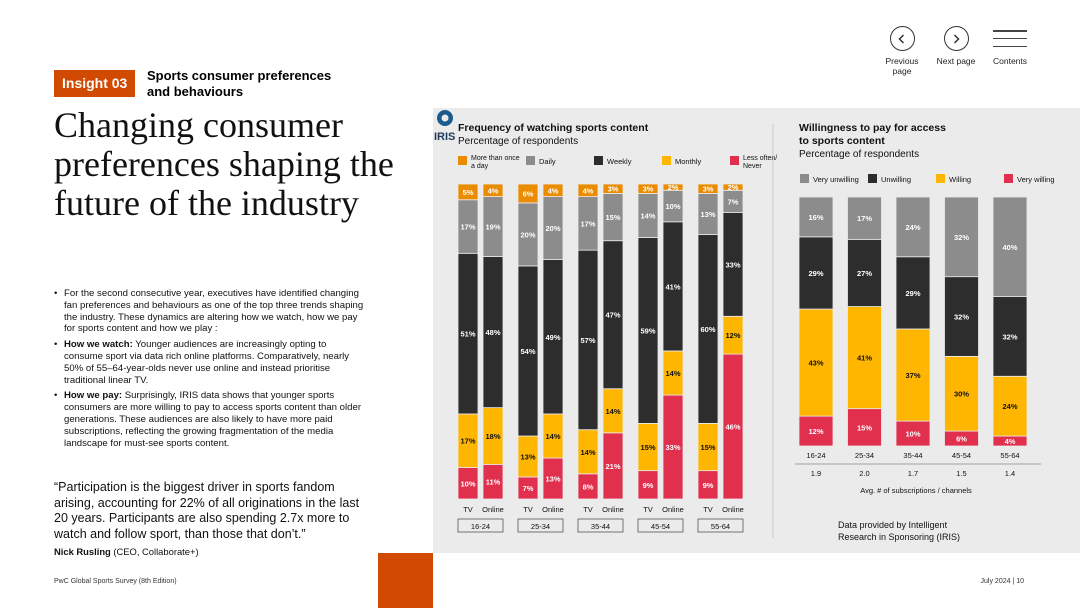 The width and height of the screenshot is (1080, 608). What do you see at coordinates (405, 580) in the screenshot?
I see `decorative-block` at bounding box center [405, 580].